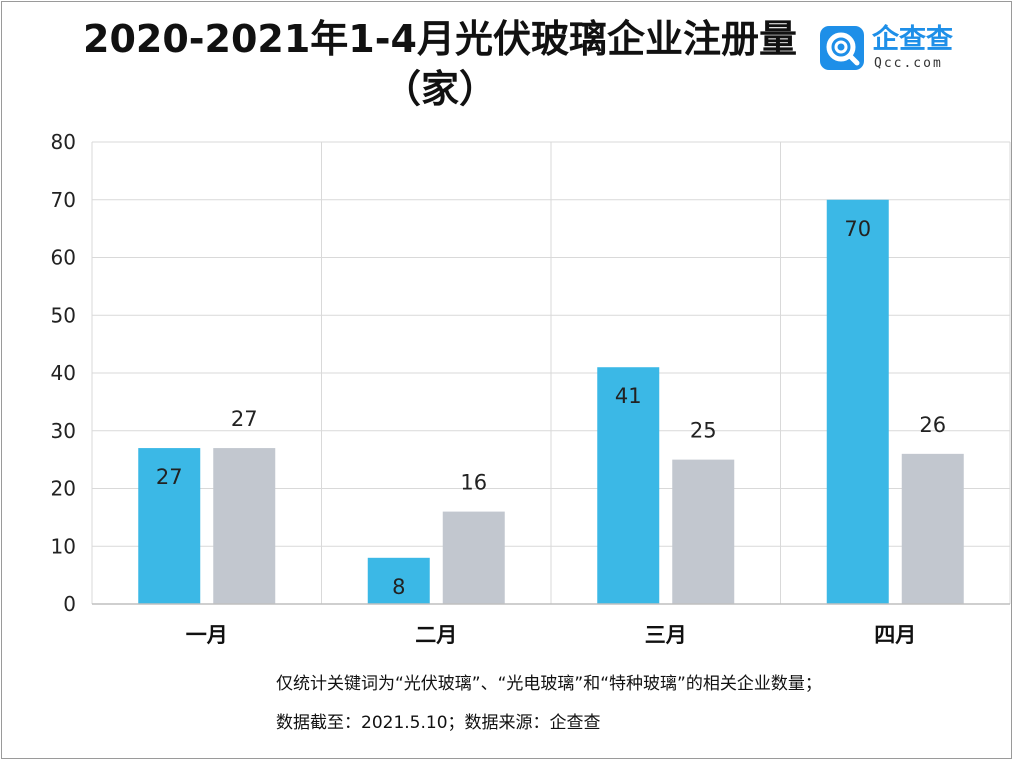 The height and width of the screenshot is (762, 1015). Describe the element at coordinates (932, 425) in the screenshot. I see `data-label: 26` at that location.